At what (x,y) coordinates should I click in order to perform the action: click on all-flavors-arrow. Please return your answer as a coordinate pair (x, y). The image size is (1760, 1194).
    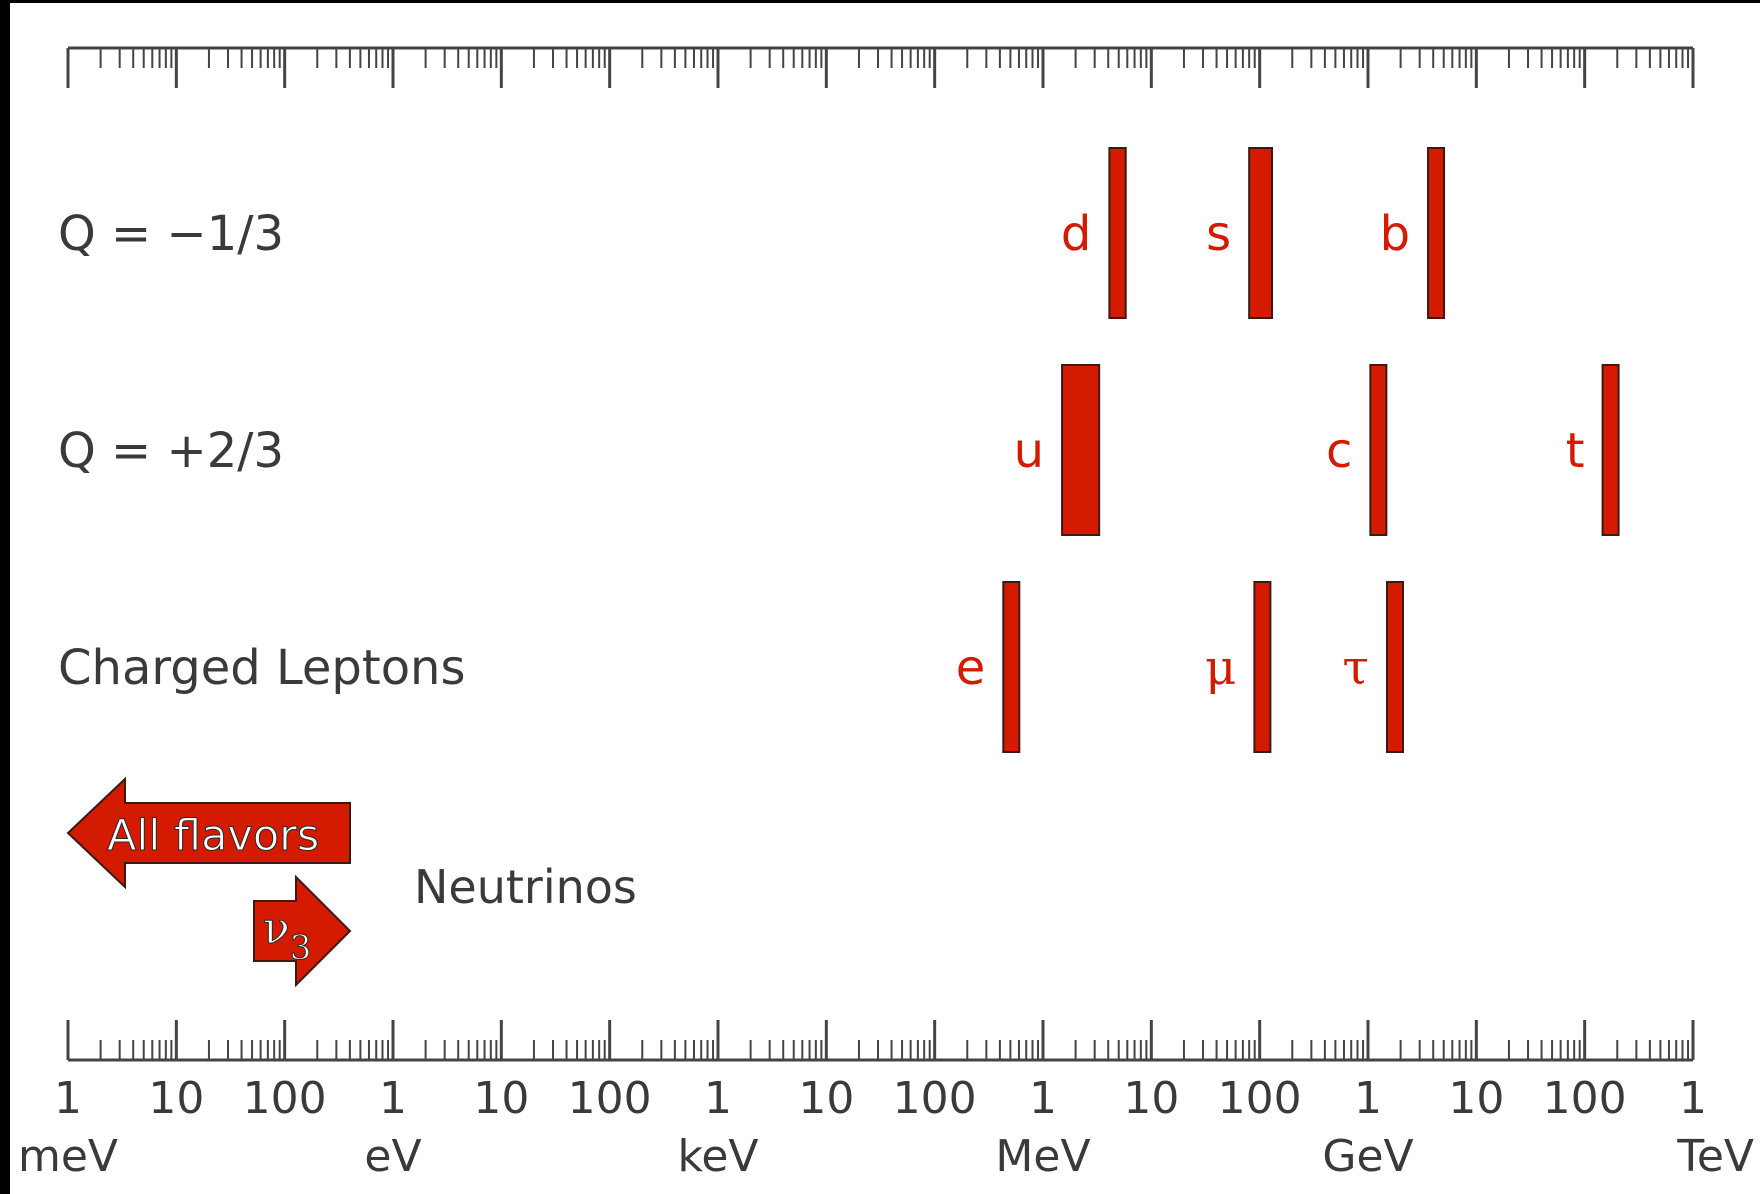
    Looking at the image, I should click on (208, 833).